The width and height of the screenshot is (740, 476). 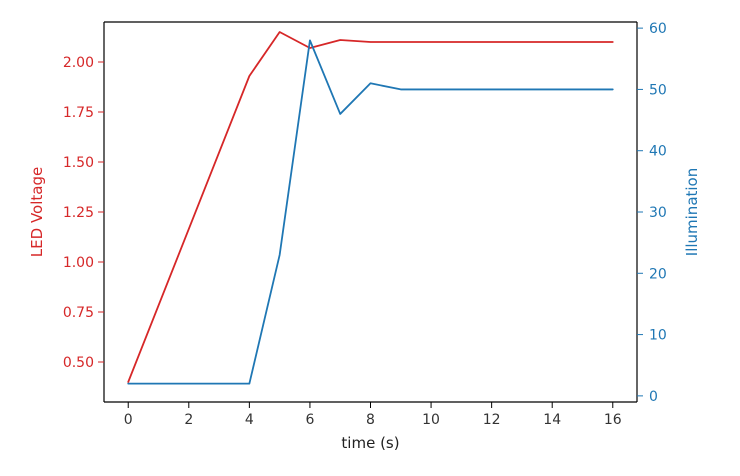 I want to click on left-y-tick-label: 1.75, so click(x=78, y=113).